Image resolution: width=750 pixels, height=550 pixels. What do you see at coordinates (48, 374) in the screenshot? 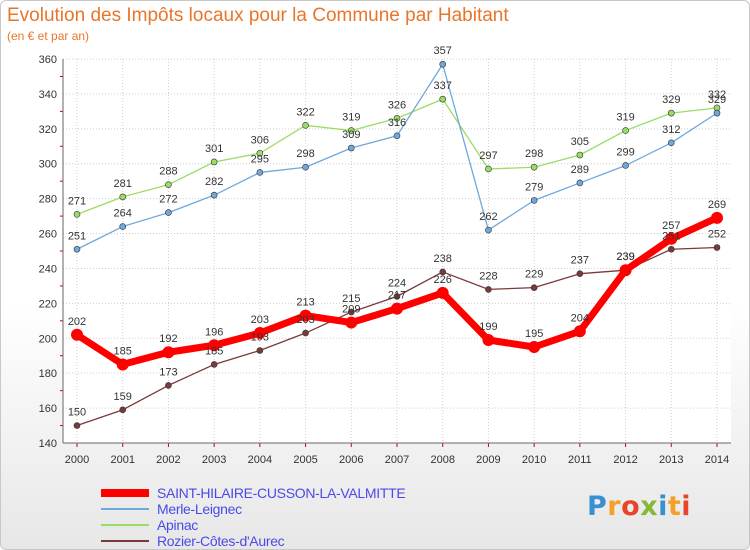
I see `y-tick-label: 180` at bounding box center [48, 374].